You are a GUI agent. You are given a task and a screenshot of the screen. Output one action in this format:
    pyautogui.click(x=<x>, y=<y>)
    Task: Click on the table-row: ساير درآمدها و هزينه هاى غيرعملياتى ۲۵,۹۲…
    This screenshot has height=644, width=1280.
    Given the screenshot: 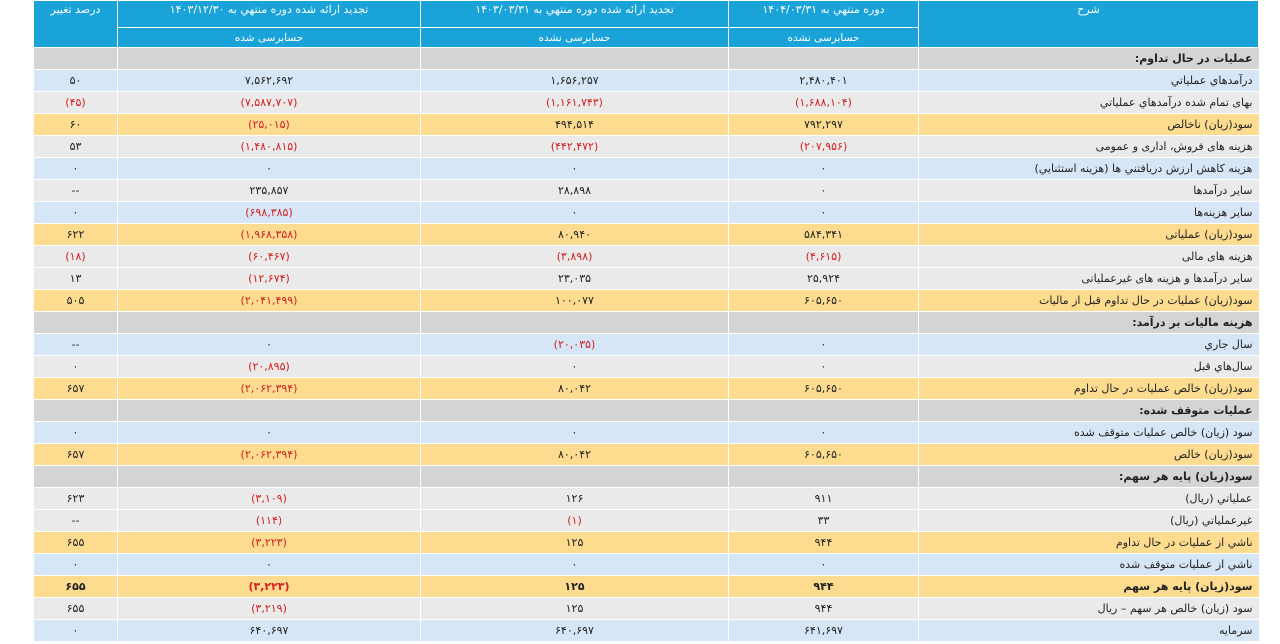 What is the action you would take?
    pyautogui.click(x=646, y=278)
    